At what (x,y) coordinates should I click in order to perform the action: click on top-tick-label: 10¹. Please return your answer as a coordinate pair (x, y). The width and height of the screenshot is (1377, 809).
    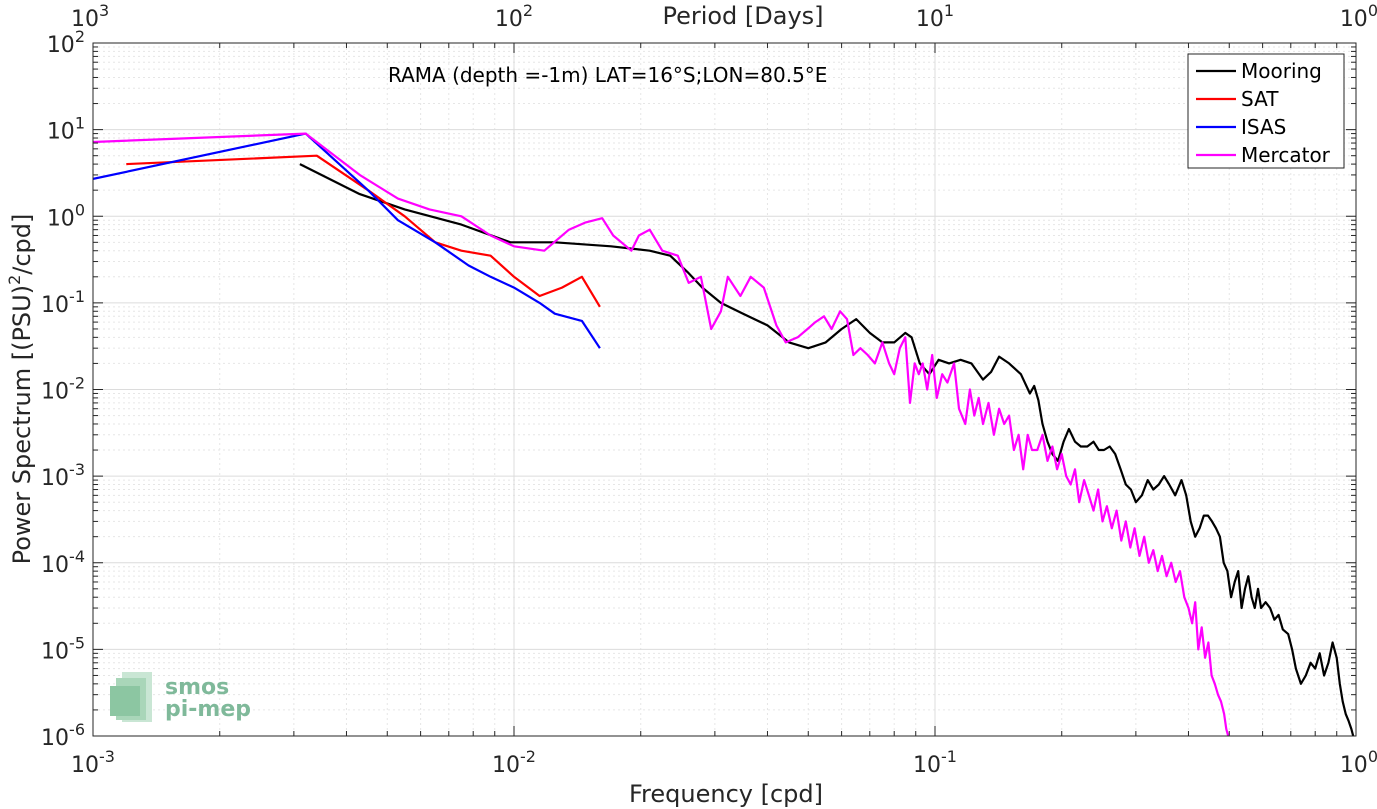
    Looking at the image, I should click on (935, 16).